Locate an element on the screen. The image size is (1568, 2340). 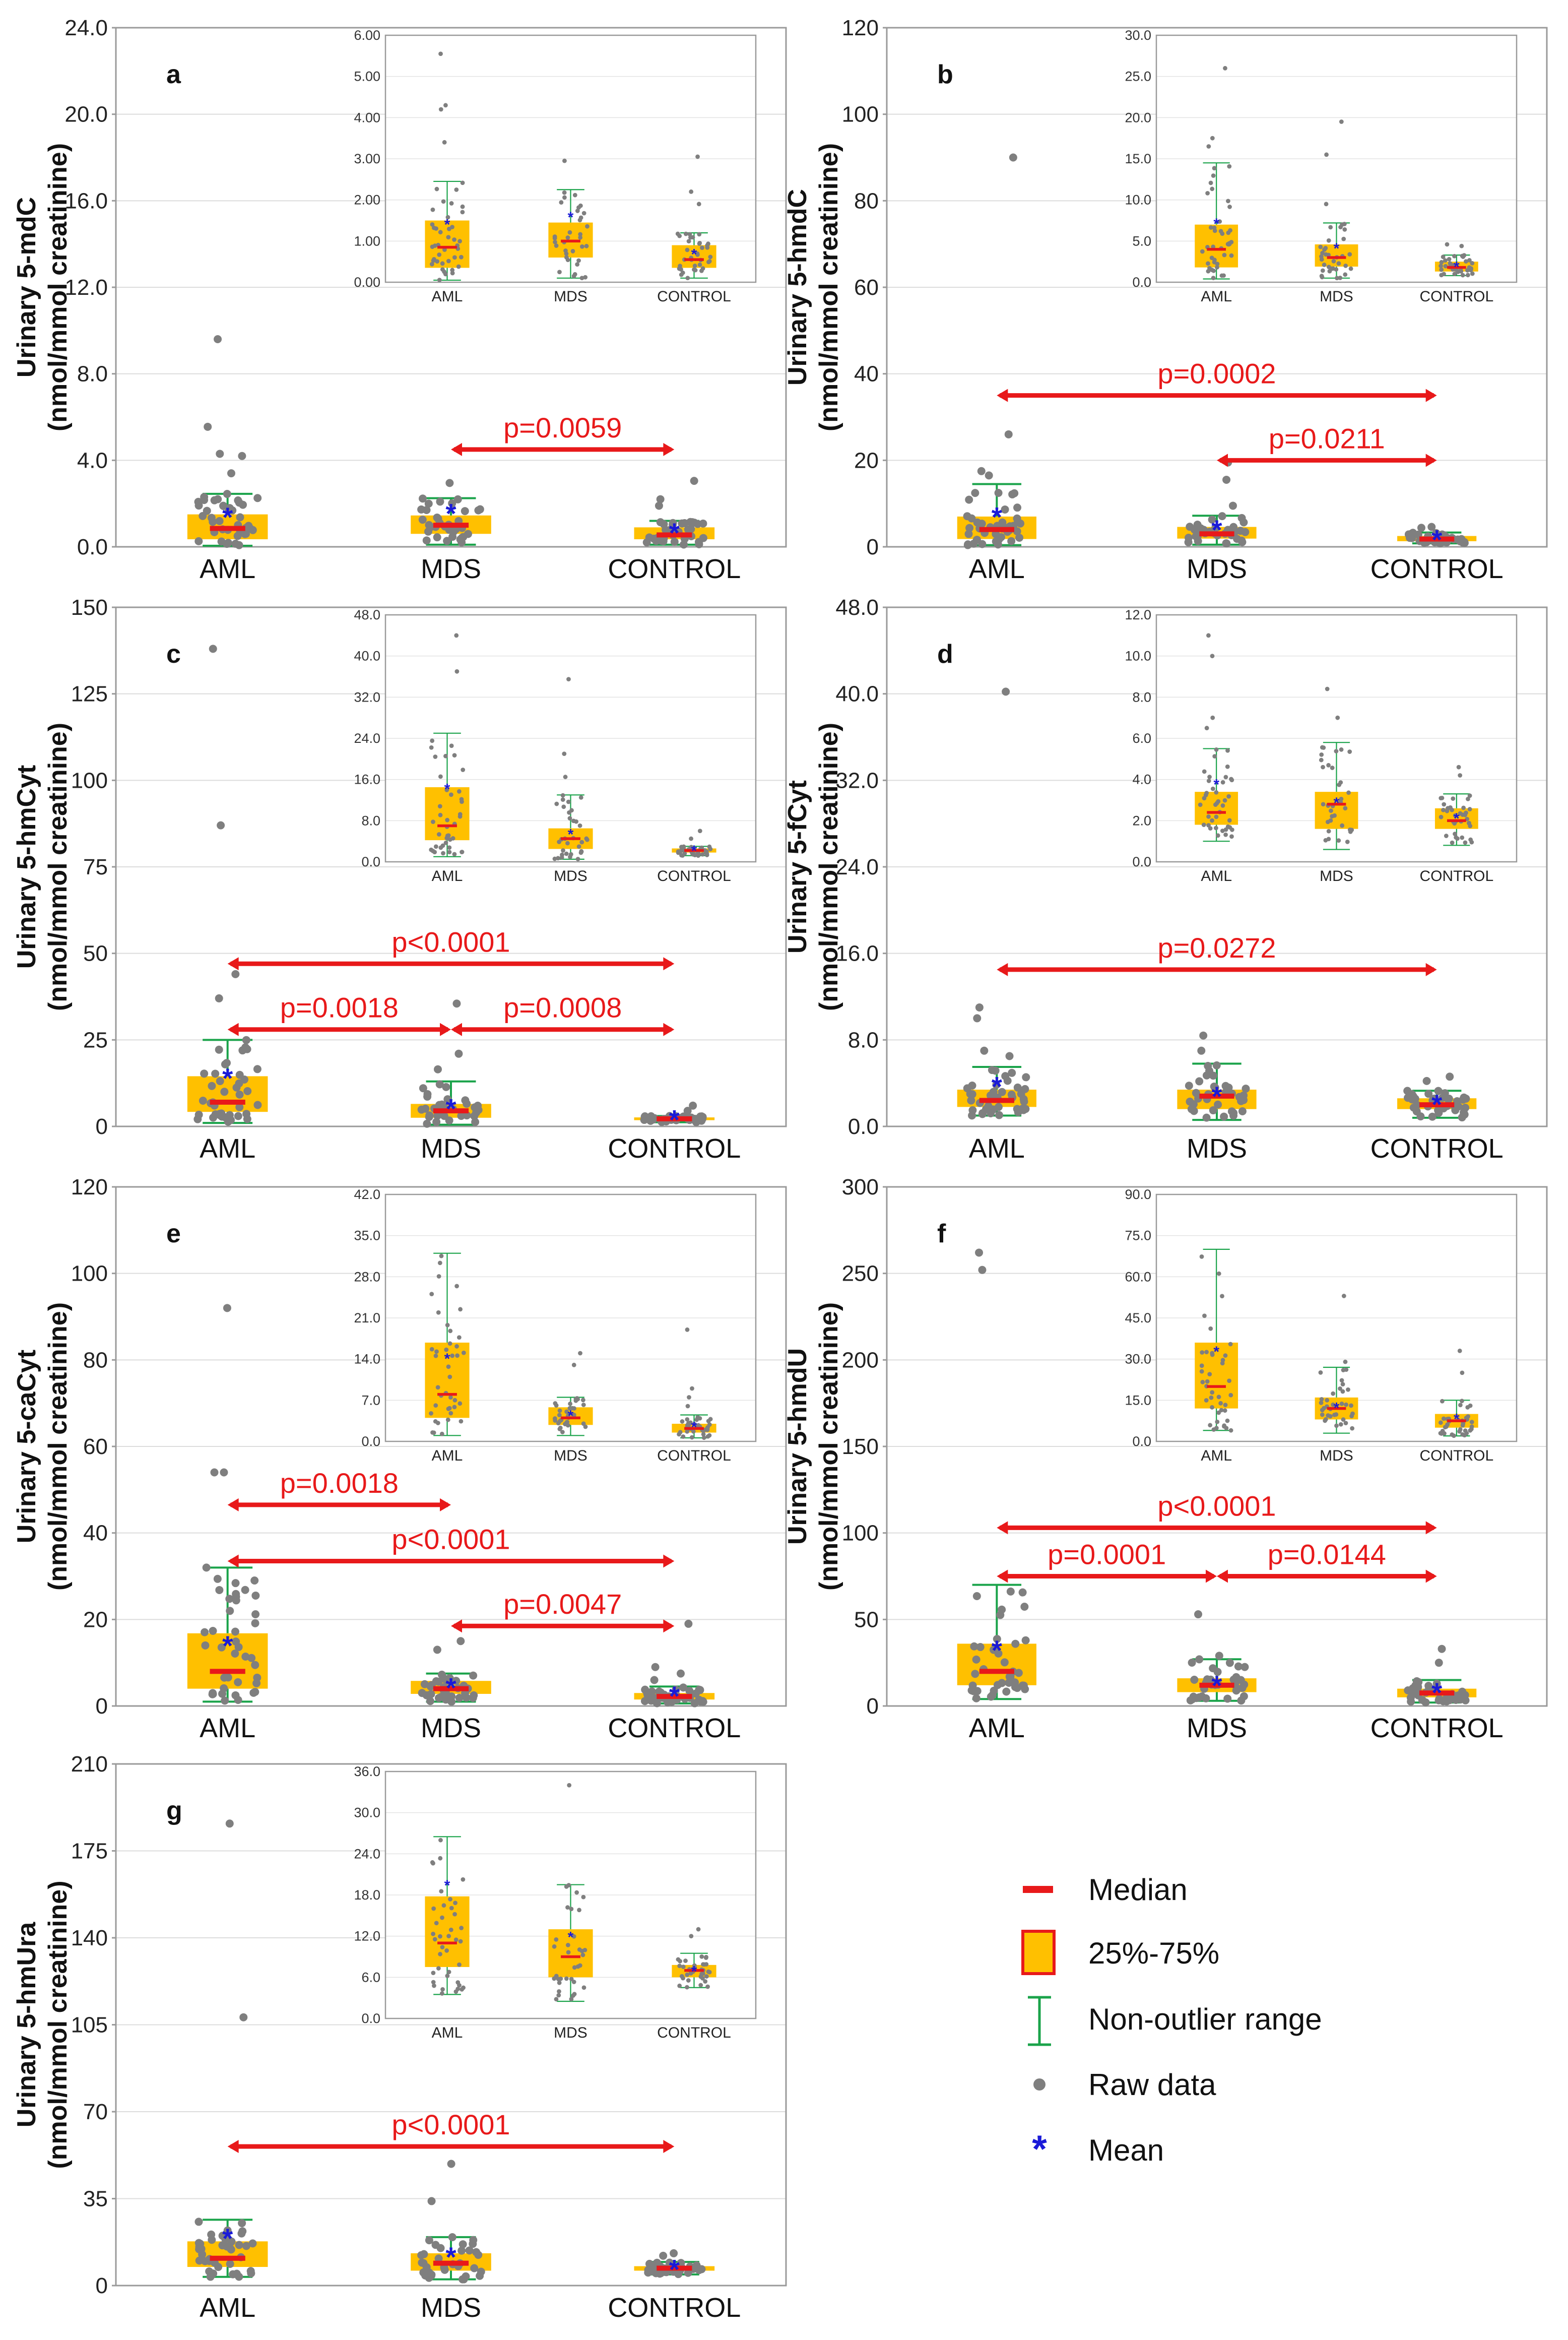
inset-category-label: MDS is located at coordinates (570, 2033).